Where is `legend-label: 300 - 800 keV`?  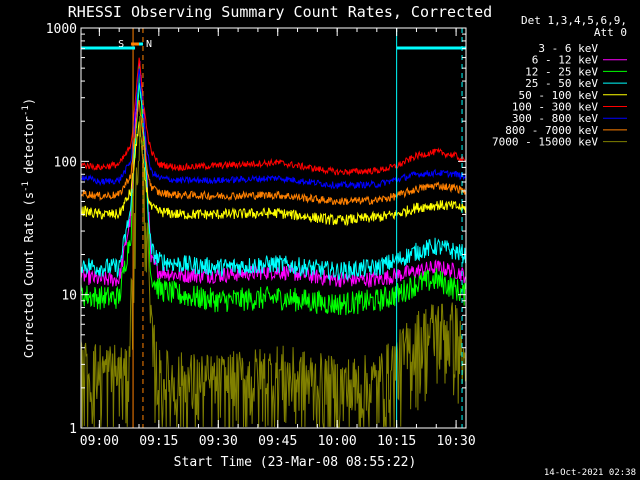
legend-label: 300 - 800 keV is located at coordinates (555, 118).